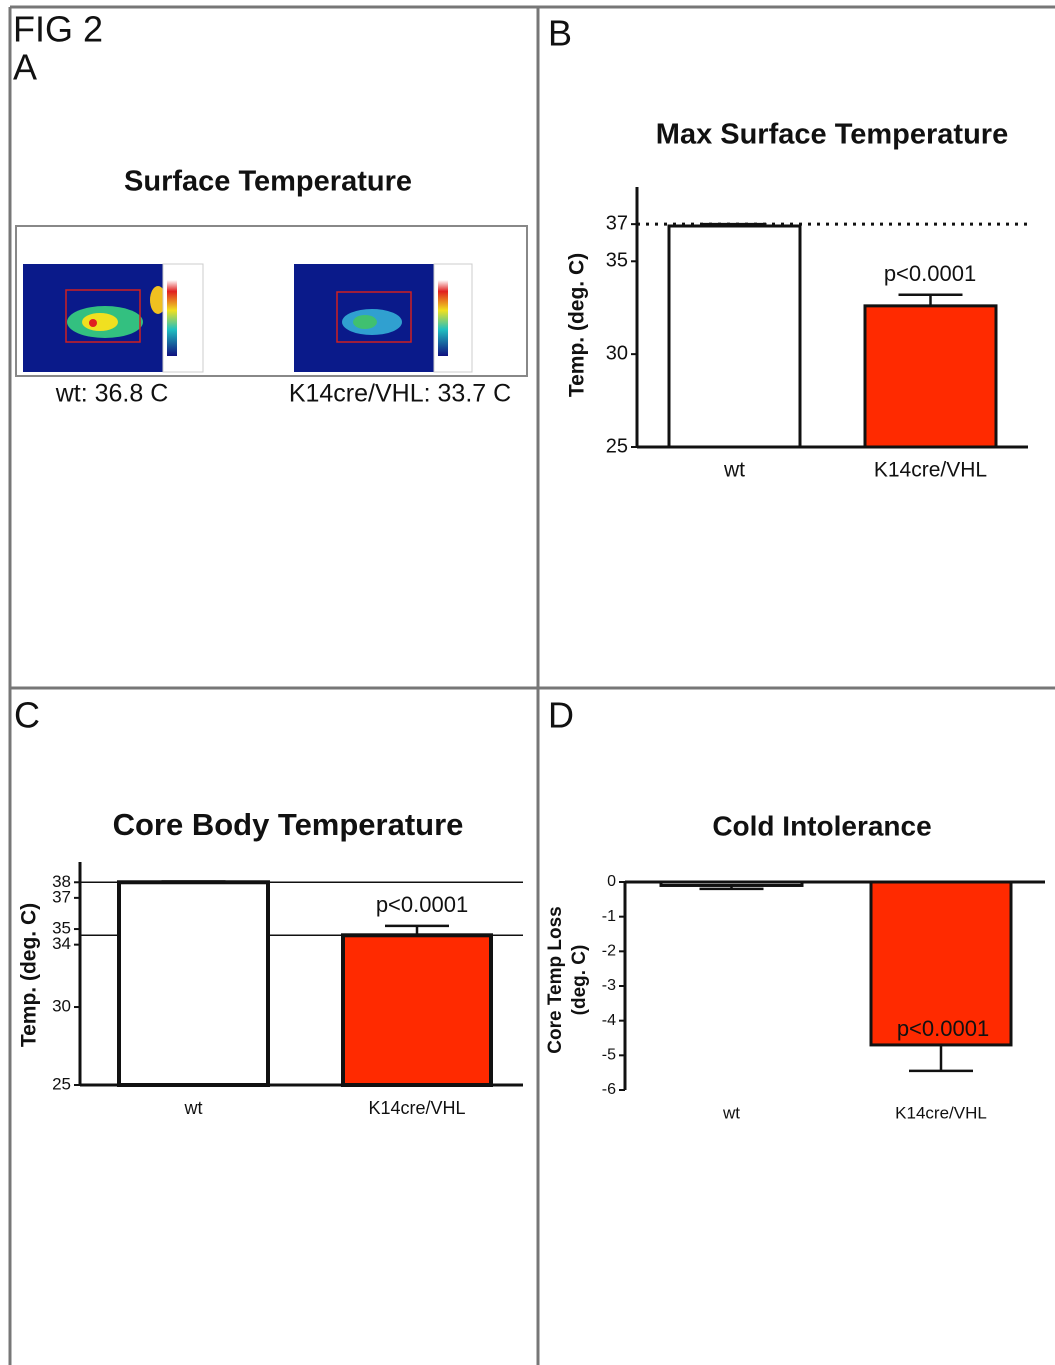 The height and width of the screenshot is (1365, 1055). Describe the element at coordinates (25, 67) in the screenshot. I see `panel-letter: A` at that location.